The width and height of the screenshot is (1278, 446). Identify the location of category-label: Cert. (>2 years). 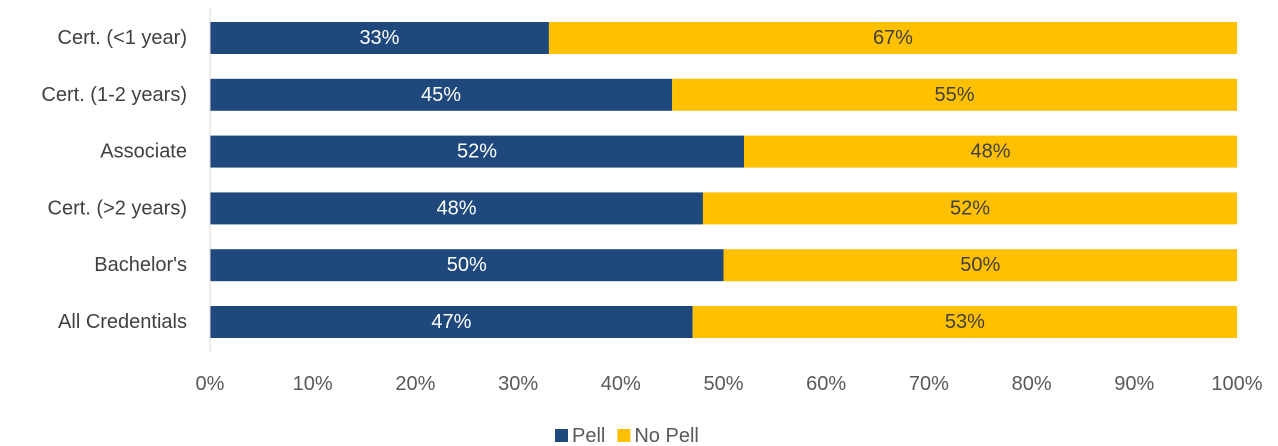
(117, 208).